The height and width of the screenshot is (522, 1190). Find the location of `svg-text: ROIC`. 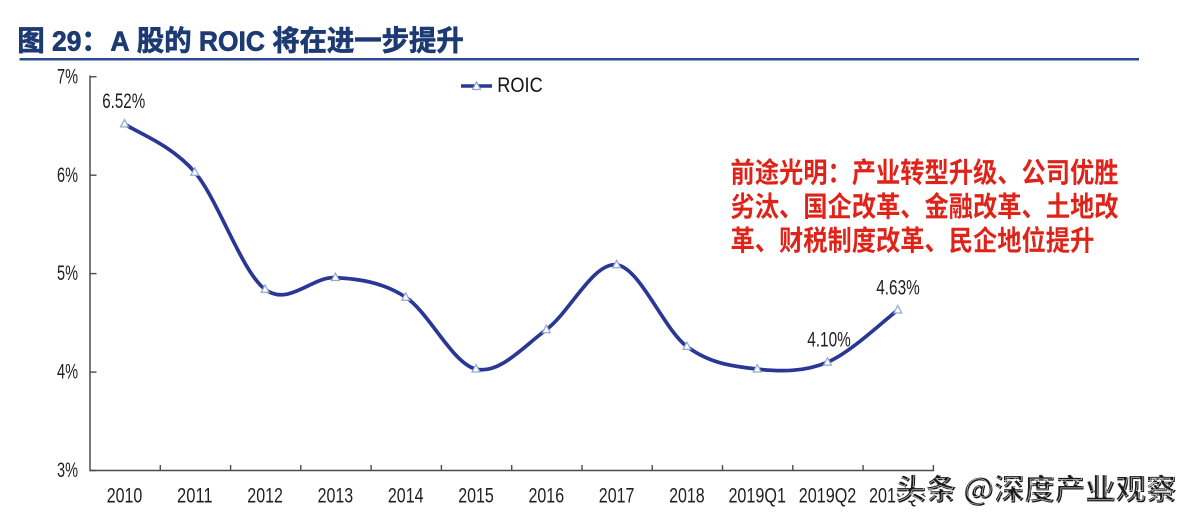

svg-text: ROIC is located at coordinates (519, 85).